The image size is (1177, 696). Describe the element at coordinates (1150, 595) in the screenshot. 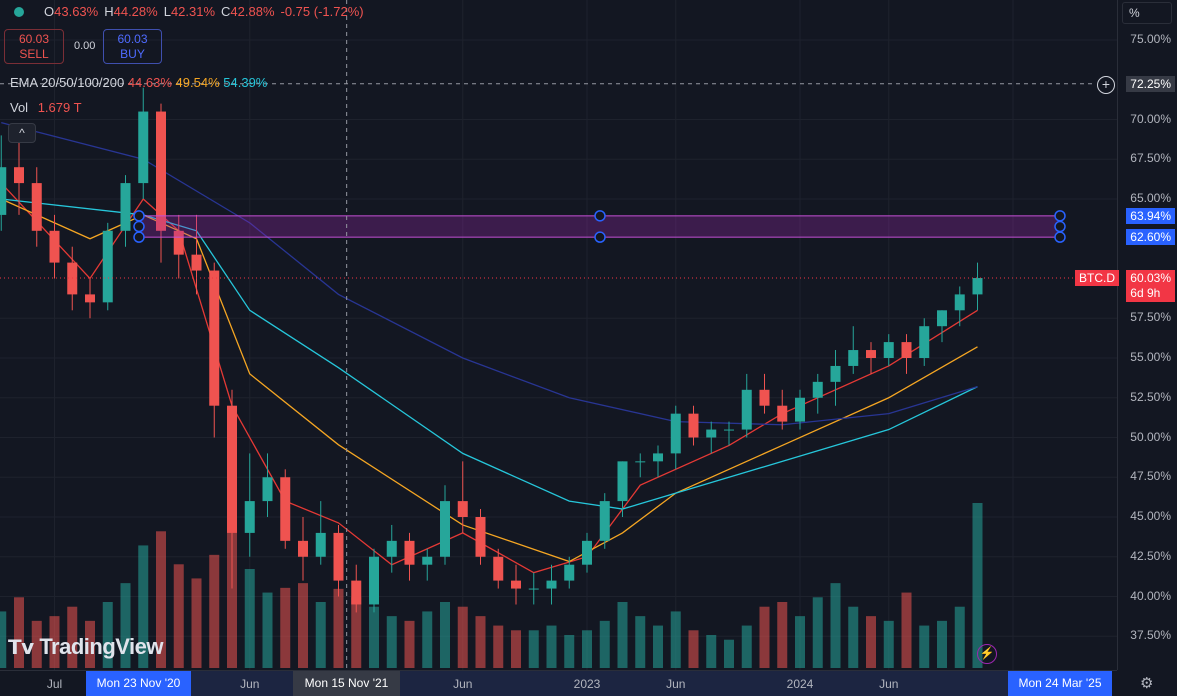

I see `price-tick: 40.00%` at that location.